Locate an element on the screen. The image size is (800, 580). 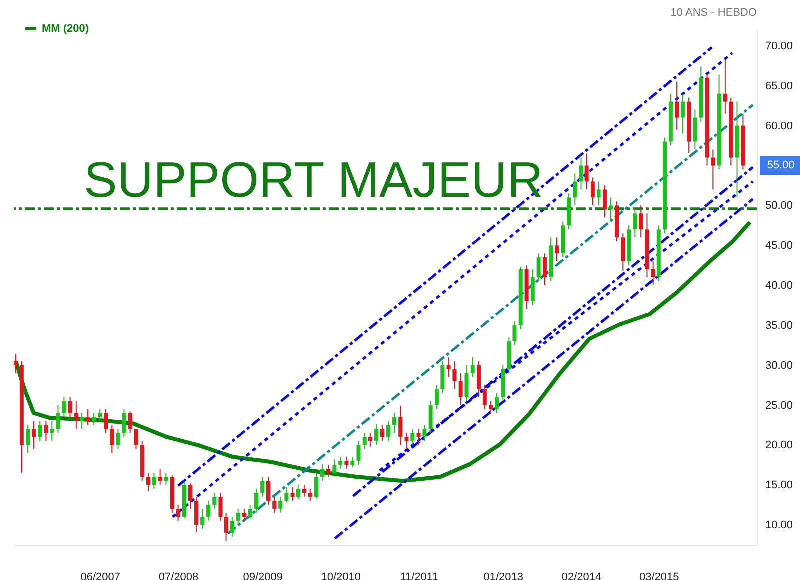
y-tick-label: 70.00 is located at coordinates (780, 46).